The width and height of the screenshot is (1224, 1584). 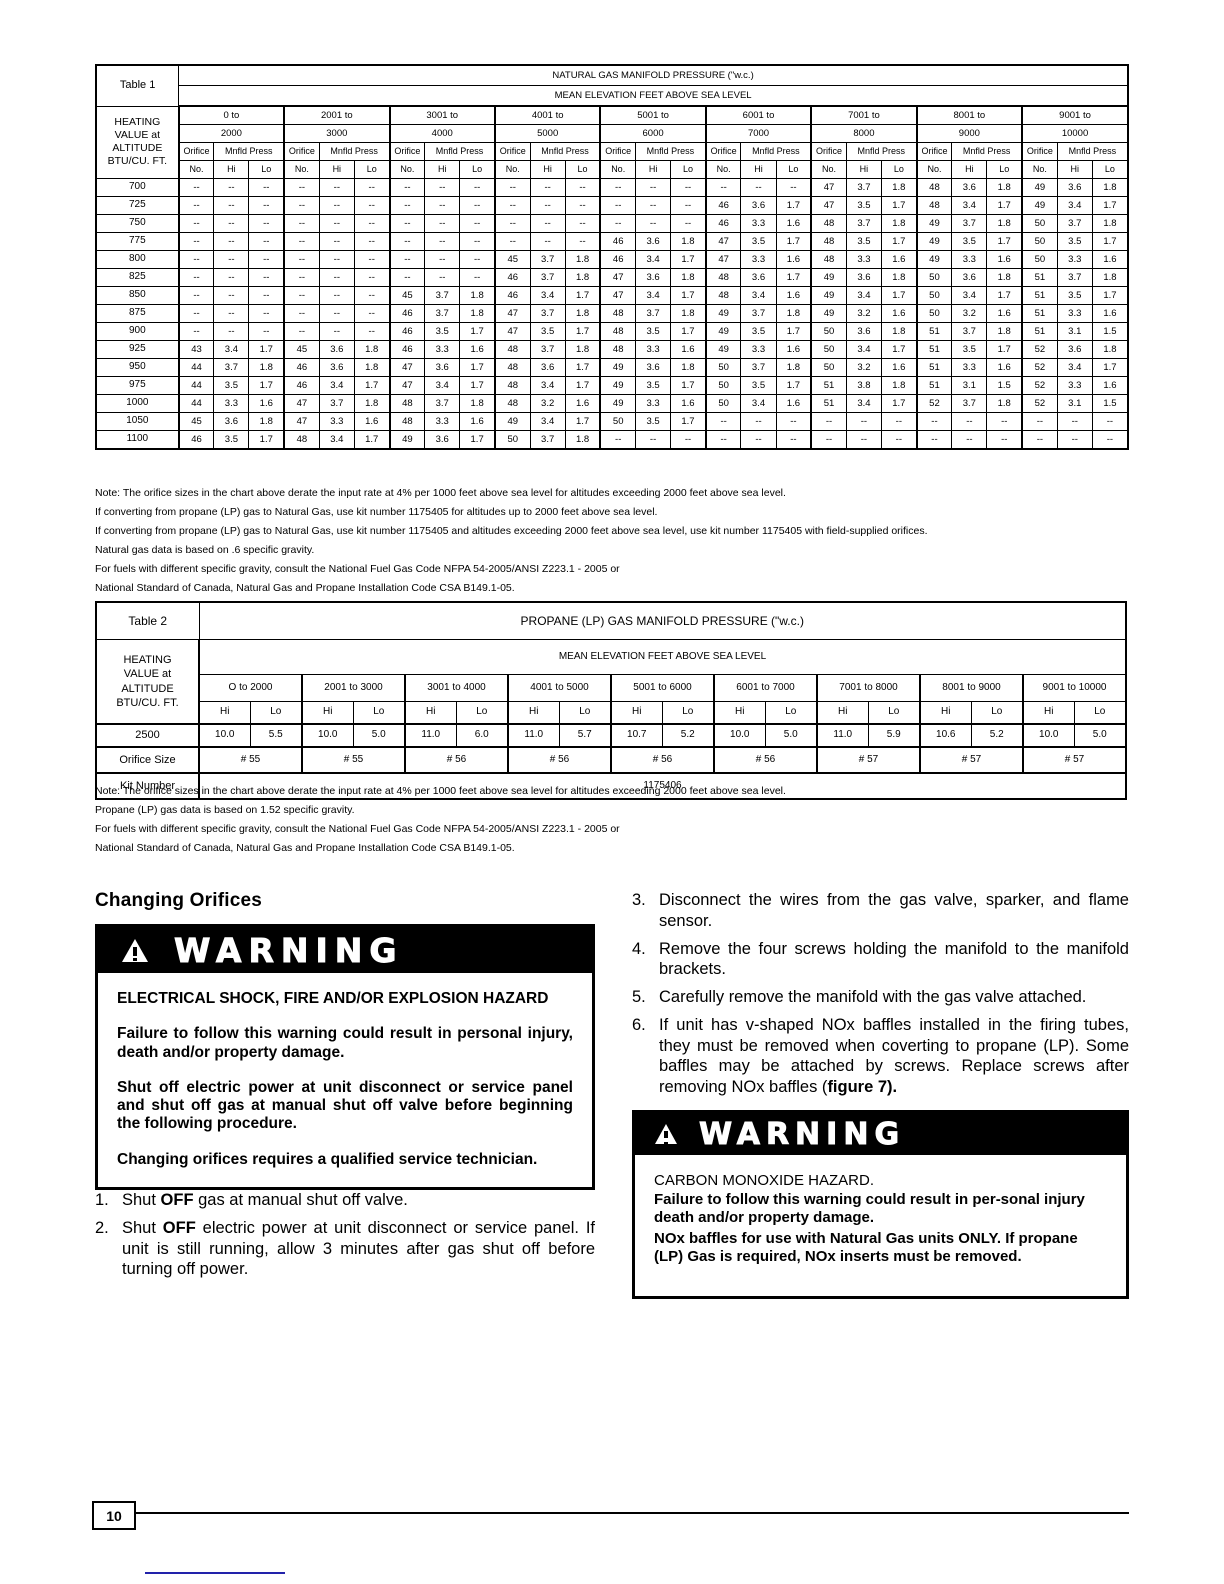 I want to click on kit-number-label: Kit Number, so click(x=147, y=786).